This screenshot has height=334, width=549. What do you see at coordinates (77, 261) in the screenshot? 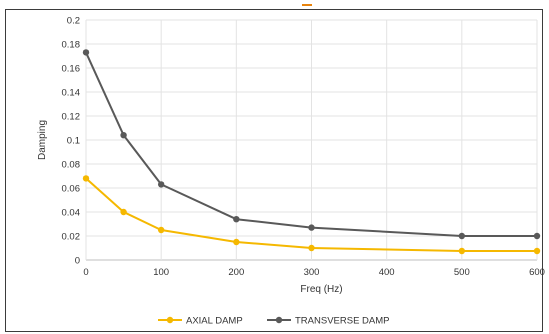
I see `y-tick-label: 0` at bounding box center [77, 261].